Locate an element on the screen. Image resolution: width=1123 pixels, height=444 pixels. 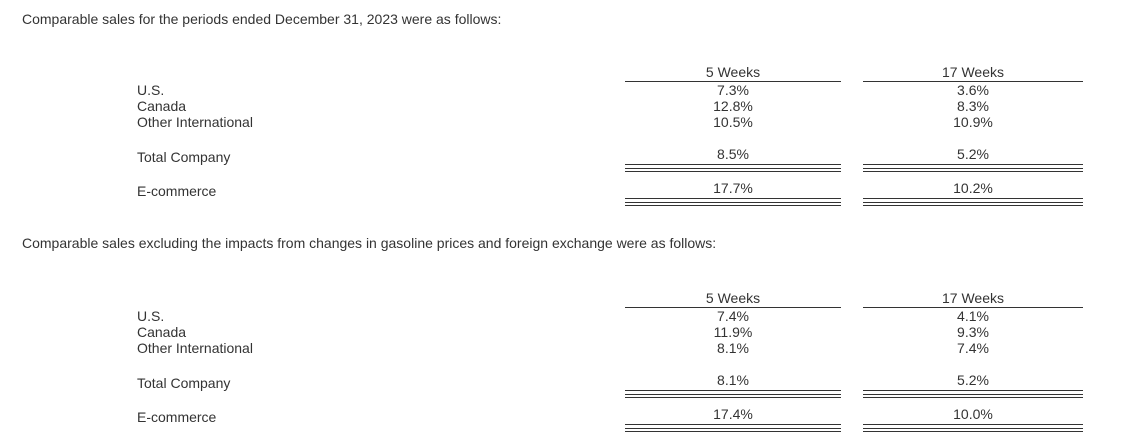
cell-value: 3.6% is located at coordinates (973, 90).